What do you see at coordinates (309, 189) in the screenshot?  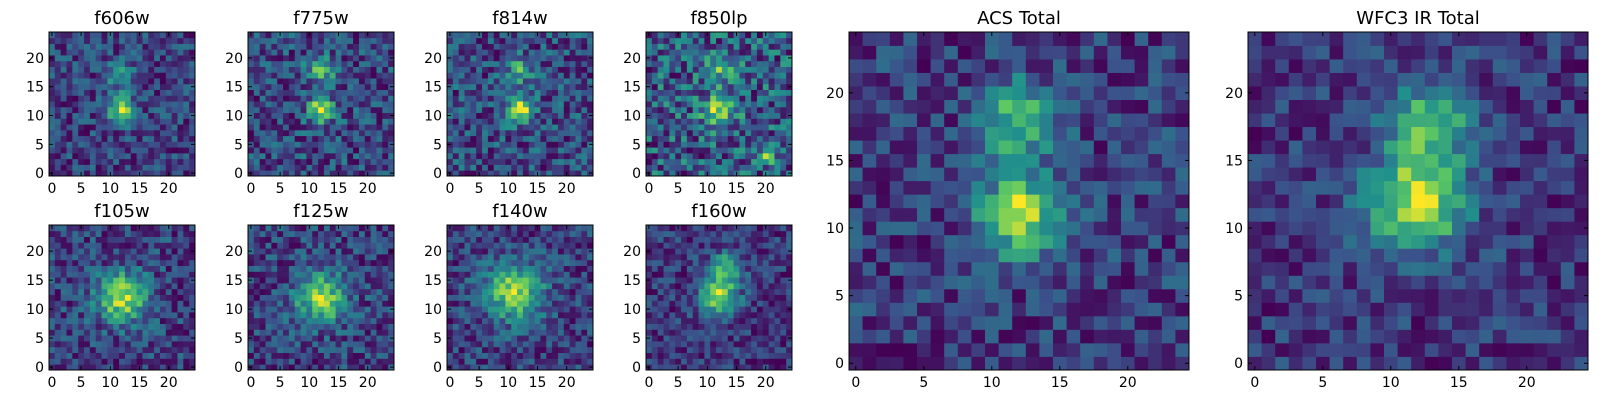 I see `x-tick-label: 10` at bounding box center [309, 189].